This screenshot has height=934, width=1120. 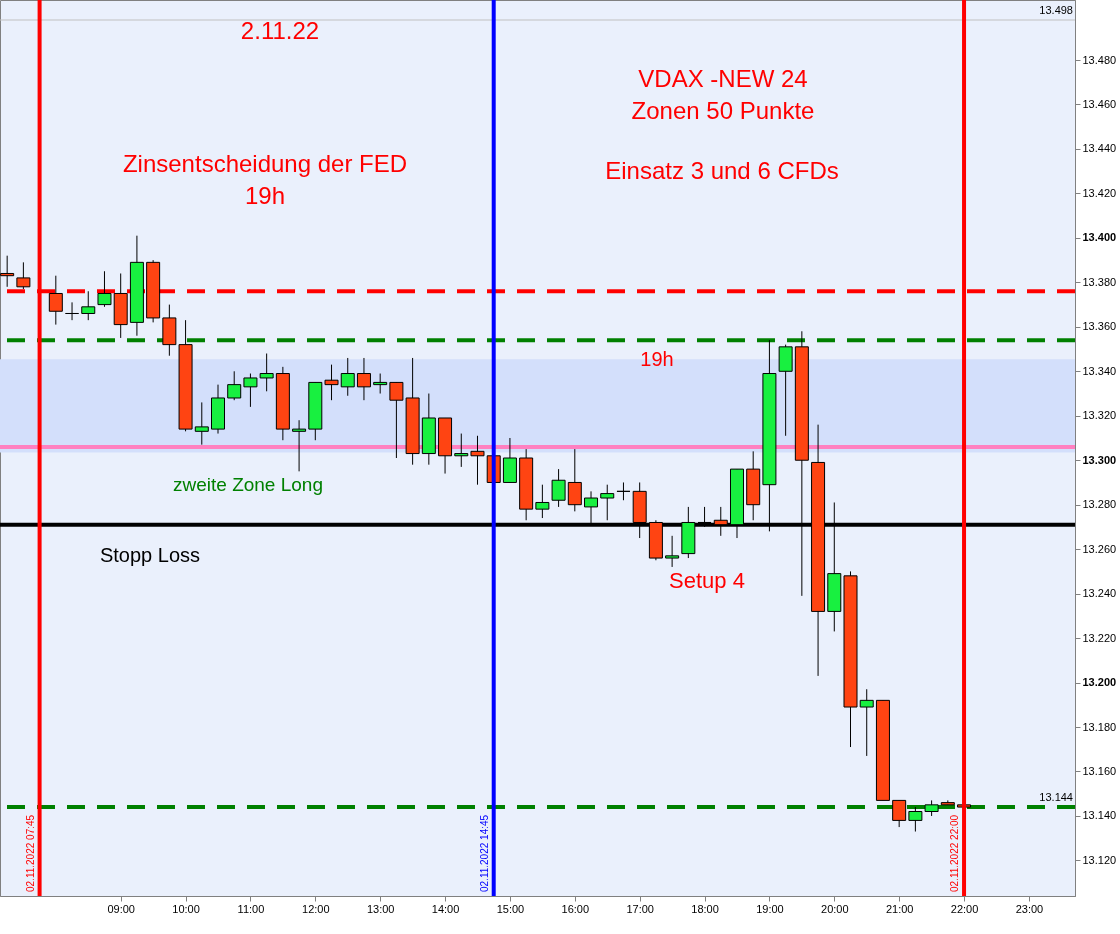 I want to click on y-tick-label: 13.280, so click(x=1099, y=504).